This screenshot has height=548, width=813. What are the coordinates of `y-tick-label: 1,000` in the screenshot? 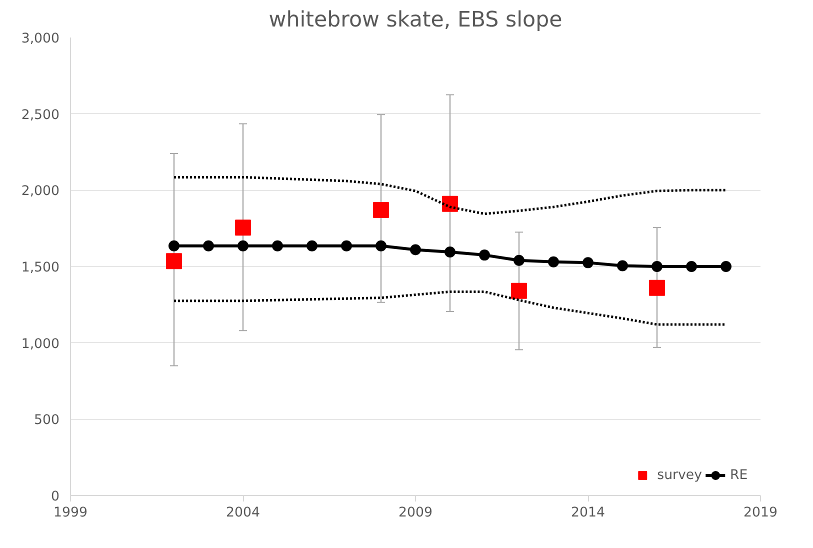 It's located at (40, 344).